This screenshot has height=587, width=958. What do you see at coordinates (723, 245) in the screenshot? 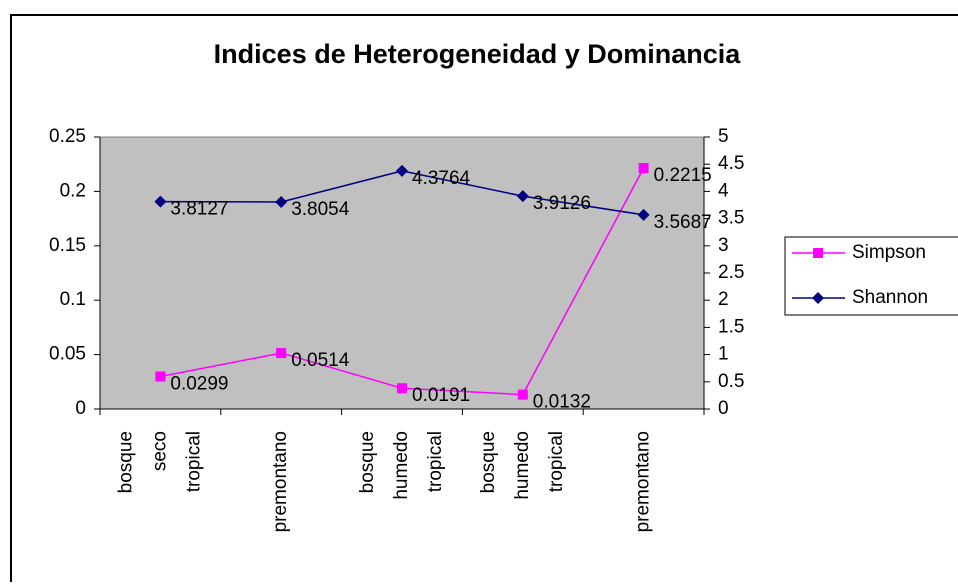
I see `y2-tick-label: 3` at bounding box center [723, 245].